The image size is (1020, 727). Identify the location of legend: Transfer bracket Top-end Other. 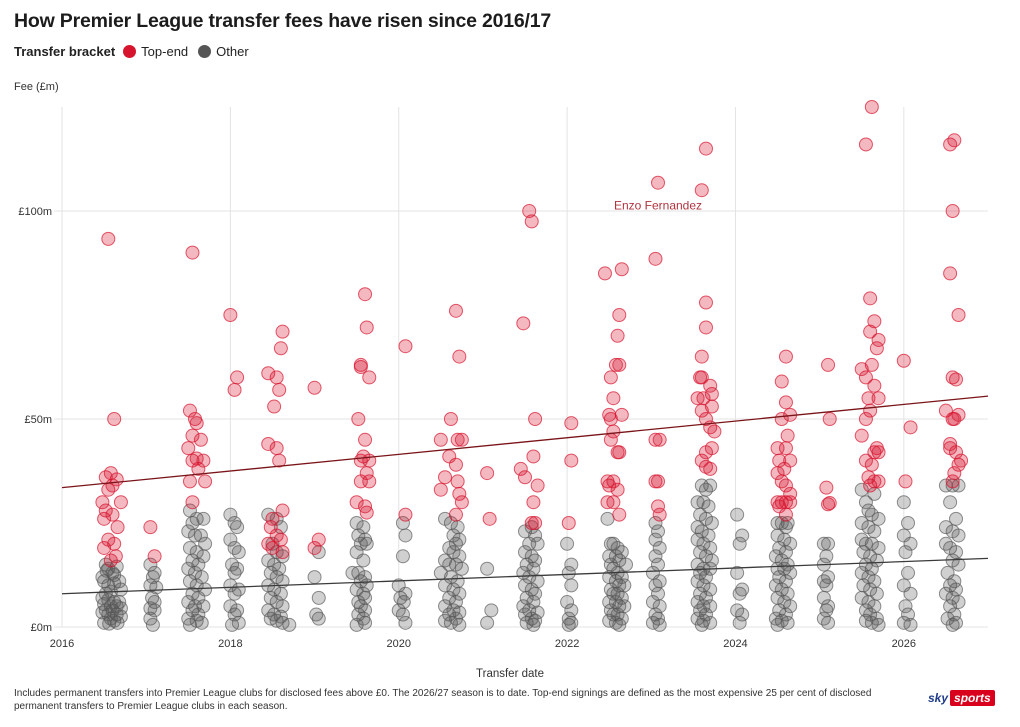
(133, 51).